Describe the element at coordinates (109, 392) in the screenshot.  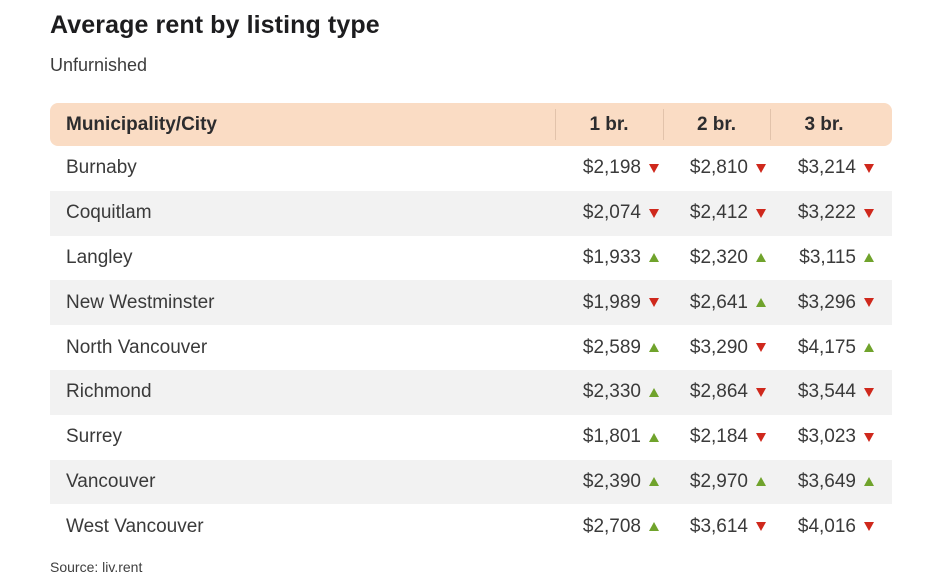
I see `city-name: Richmond` at that location.